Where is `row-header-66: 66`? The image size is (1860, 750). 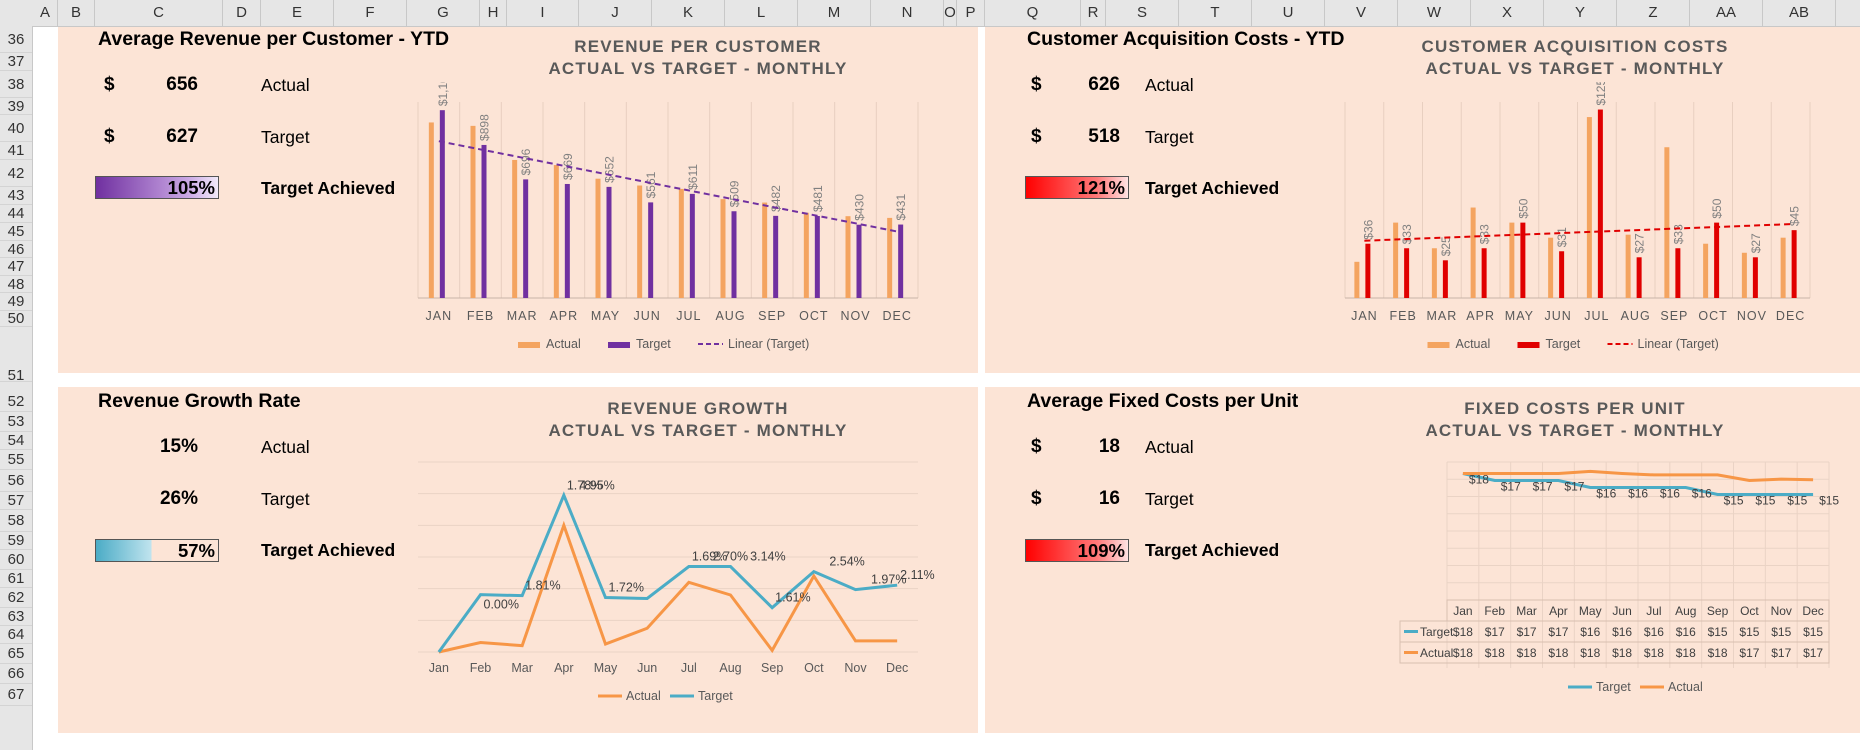
row-header-66: 66 is located at coordinates (16, 674).